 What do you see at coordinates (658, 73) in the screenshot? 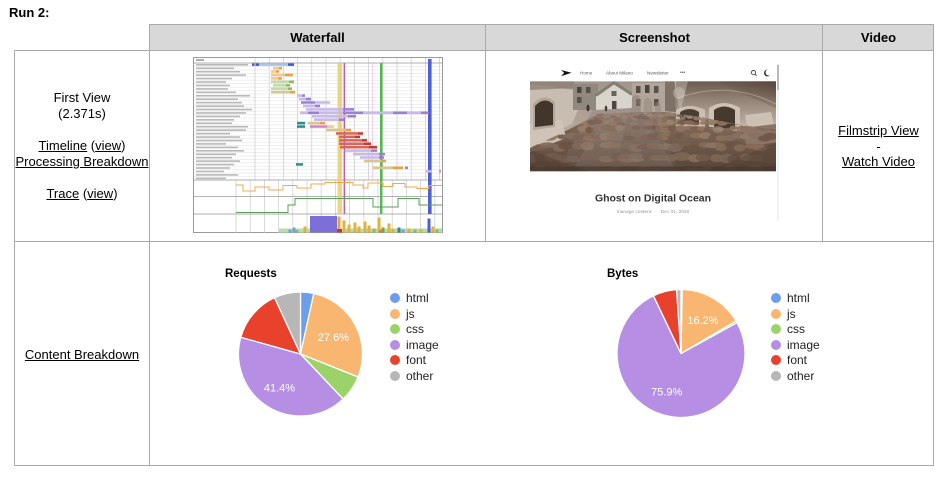
I see `svg-text: Newsletter` at bounding box center [658, 73].